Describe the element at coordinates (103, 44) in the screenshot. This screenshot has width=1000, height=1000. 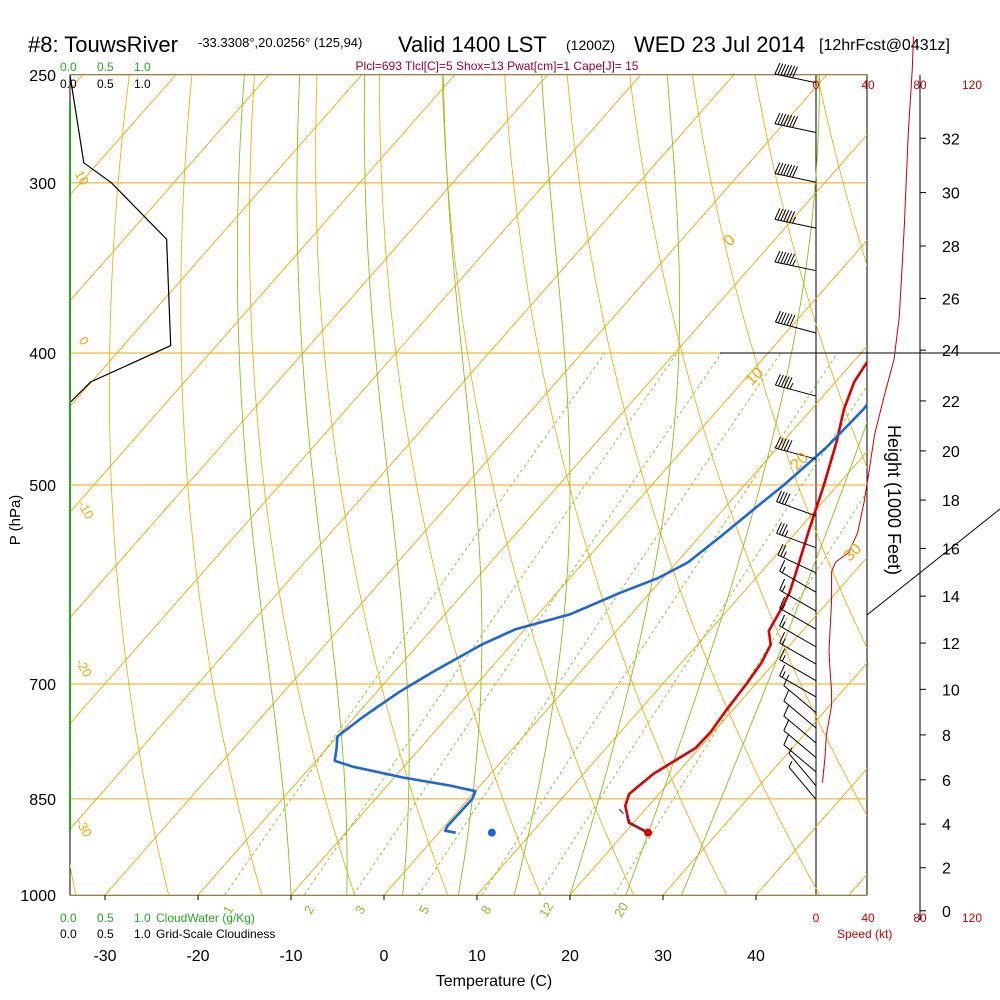
I see `station-title: #8: TouwsRiver` at that location.